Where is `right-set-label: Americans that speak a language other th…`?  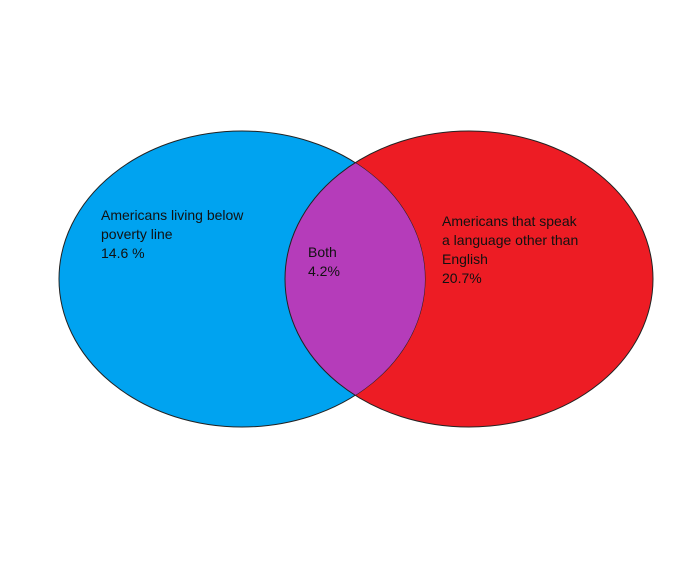
right-set-label: Americans that speak a language other th… is located at coordinates (510, 250).